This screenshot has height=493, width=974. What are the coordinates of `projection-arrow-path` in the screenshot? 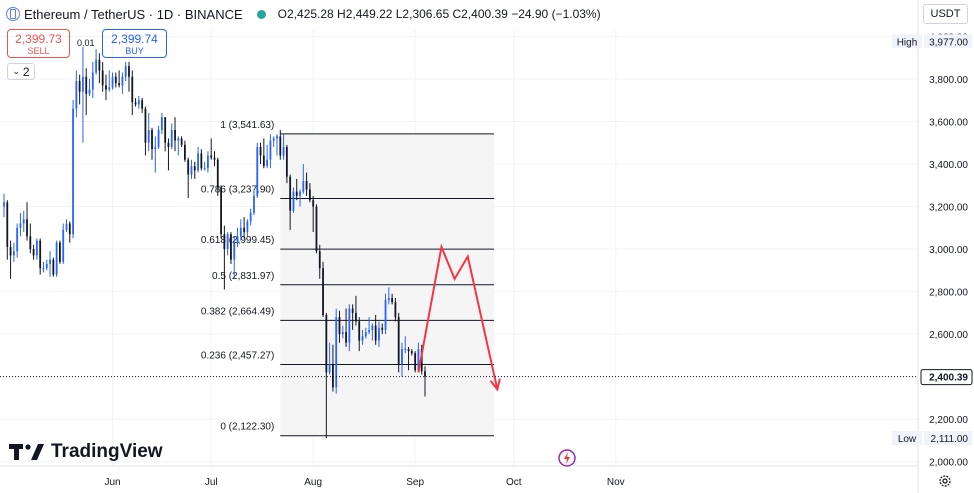 It's located at (458, 316).